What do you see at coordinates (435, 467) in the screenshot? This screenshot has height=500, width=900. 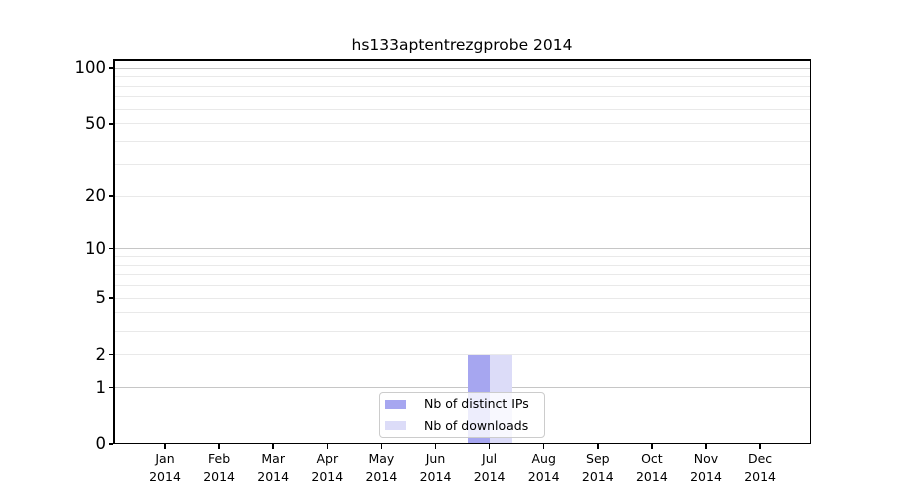 I see `x-tick-label-jun: Jun 2014` at bounding box center [435, 467].